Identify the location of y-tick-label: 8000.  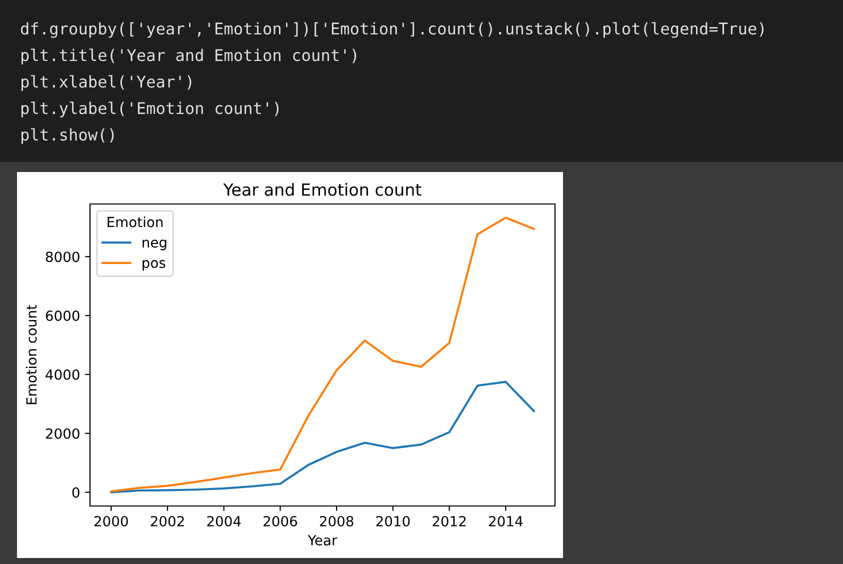
(63, 257).